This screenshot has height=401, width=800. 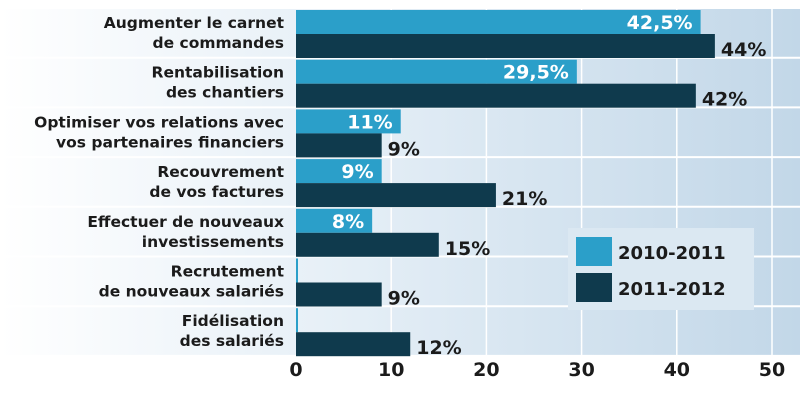 I want to click on category-label: Effectuer de nouveaux, so click(x=185, y=222).